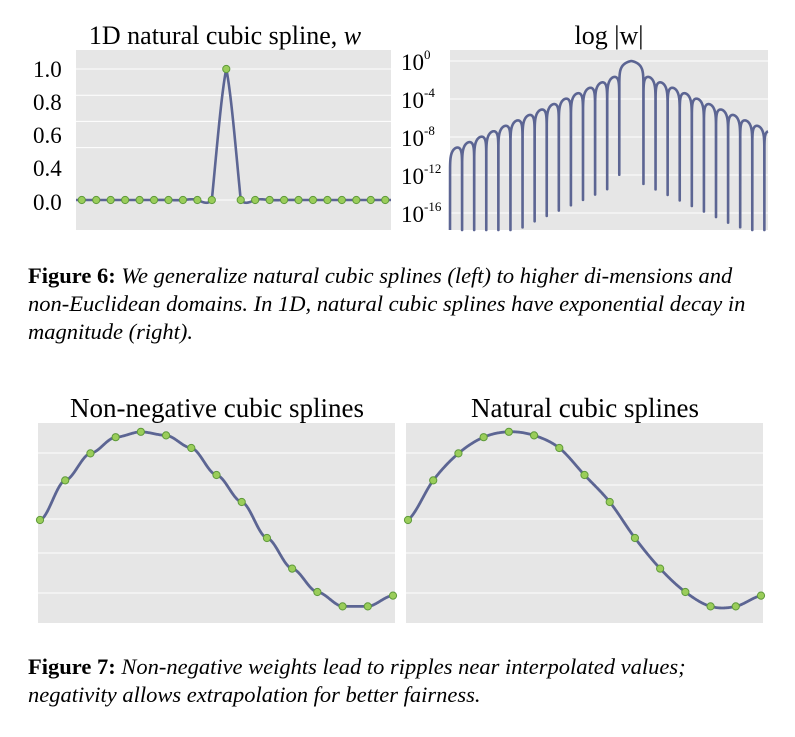 The height and width of the screenshot is (737, 795). I want to click on fig6-right-ytick-exp: 0, so click(427, 55).